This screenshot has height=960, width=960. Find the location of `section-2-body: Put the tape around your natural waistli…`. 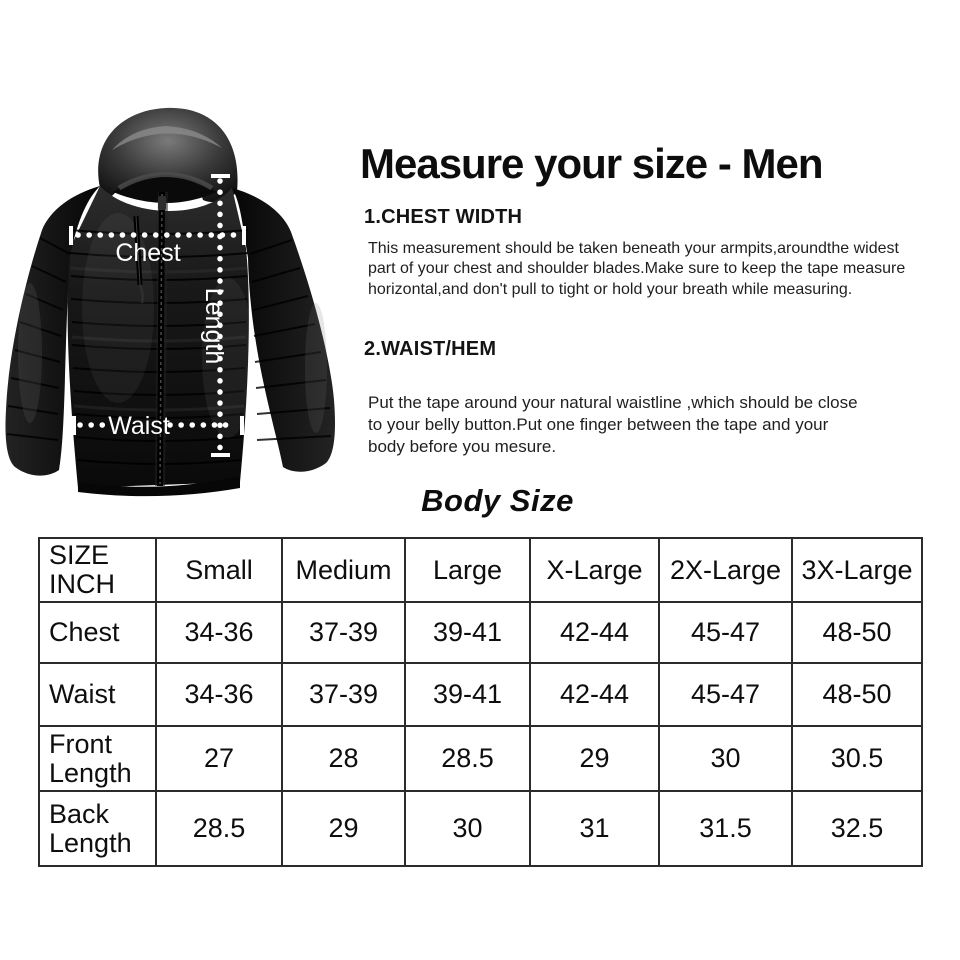

section-2-body: Put the tape around your natural waistli… is located at coordinates (613, 425).